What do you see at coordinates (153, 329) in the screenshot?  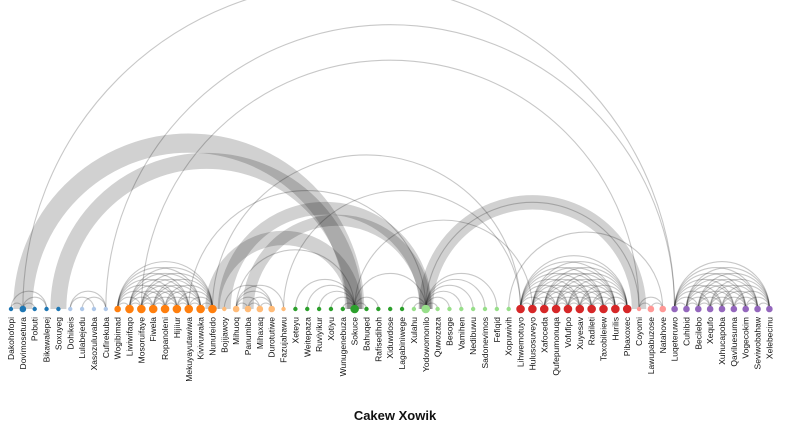 I see `node-label: Fiwela` at bounding box center [153, 329].